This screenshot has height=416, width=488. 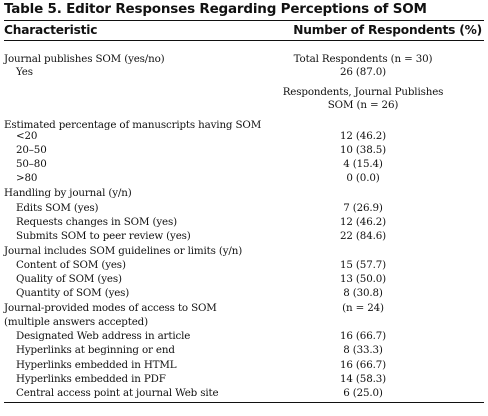 I want to click on table-row: >80 0 (0.0), so click(x=244, y=178).